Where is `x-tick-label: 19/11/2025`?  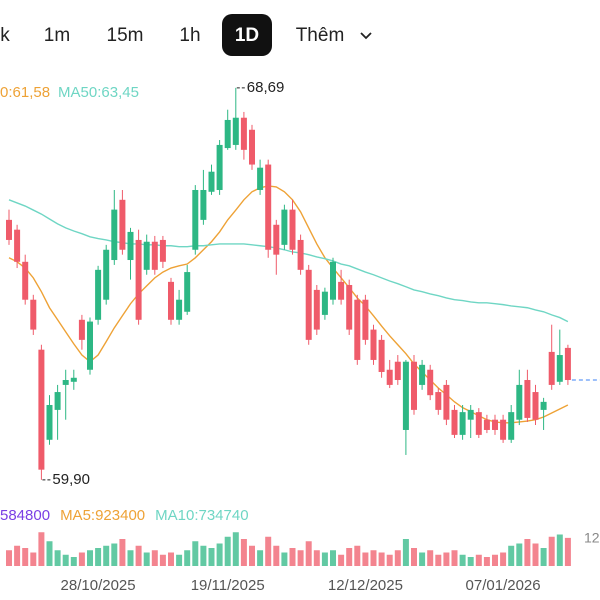 x-tick-label: 19/11/2025 is located at coordinates (228, 585).